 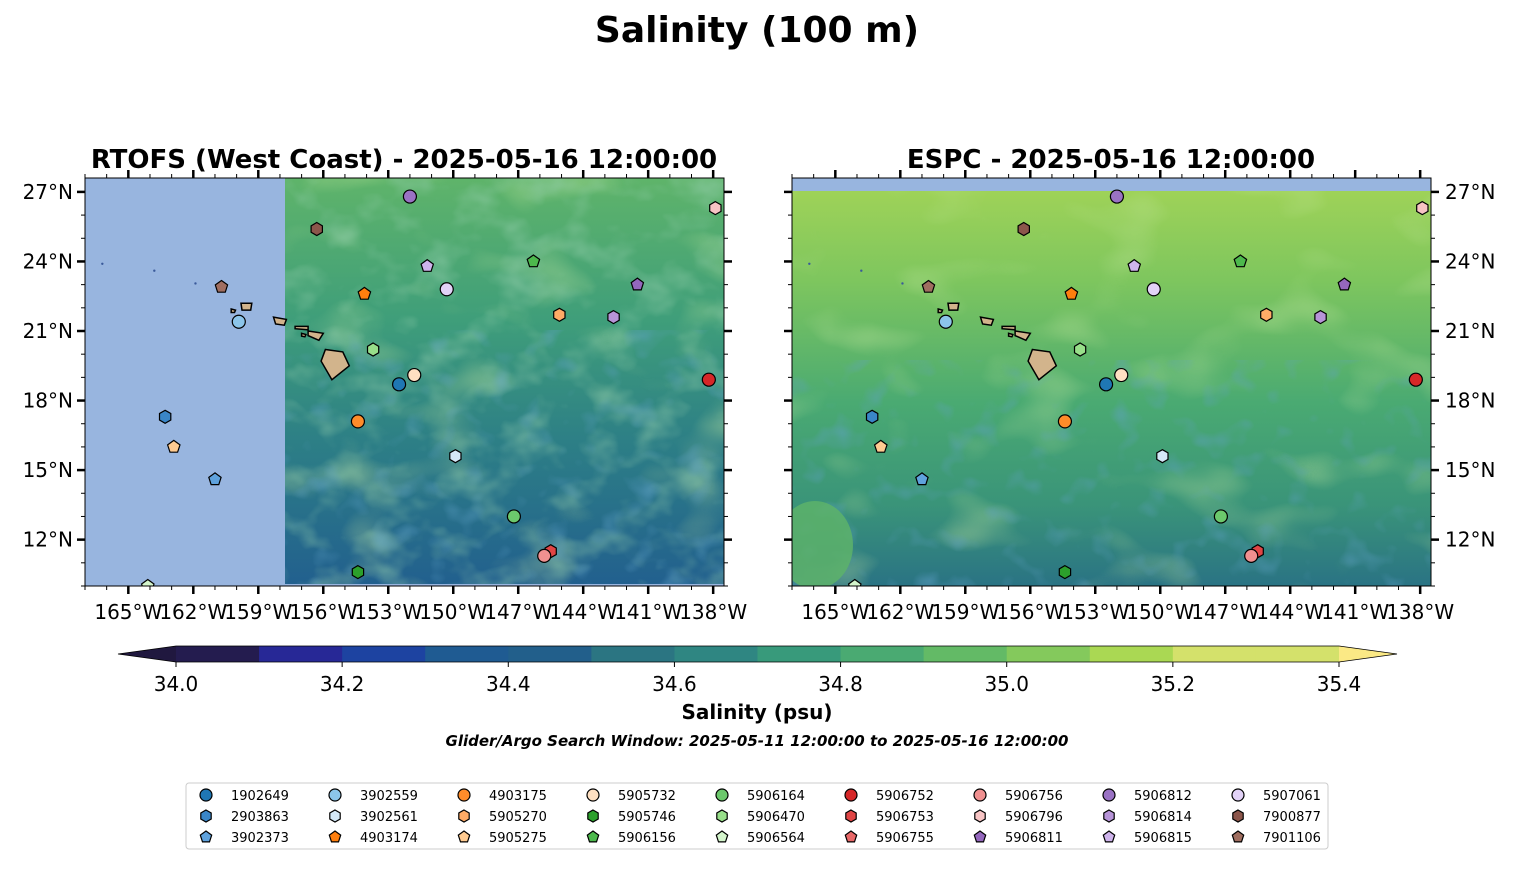 I want to click on legend-label: 5905746, so click(x=647, y=817).